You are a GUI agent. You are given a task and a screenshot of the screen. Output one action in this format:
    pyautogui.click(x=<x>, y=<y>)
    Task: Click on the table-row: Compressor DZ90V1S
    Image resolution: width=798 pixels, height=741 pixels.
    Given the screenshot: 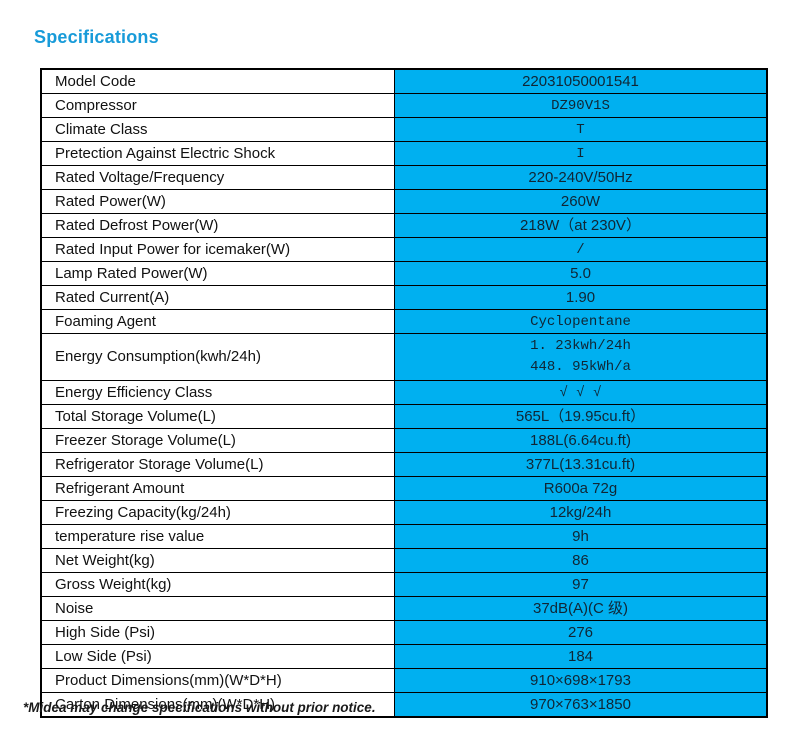 What is the action you would take?
    pyautogui.click(x=404, y=105)
    